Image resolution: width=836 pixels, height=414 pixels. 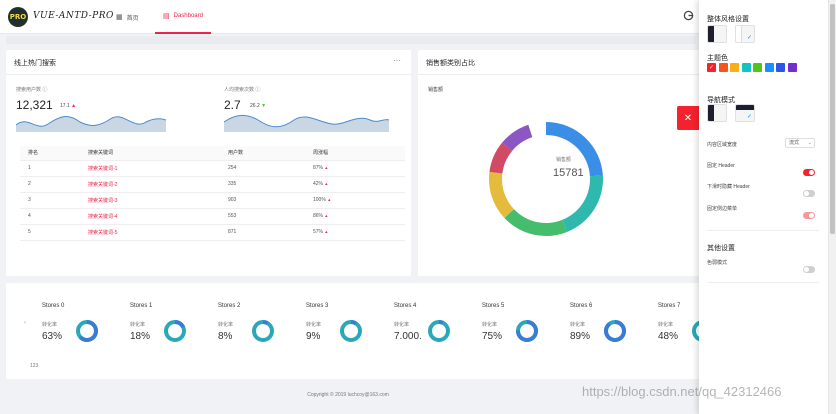 I want to click on col-rank: 排名, so click(x=50, y=153).